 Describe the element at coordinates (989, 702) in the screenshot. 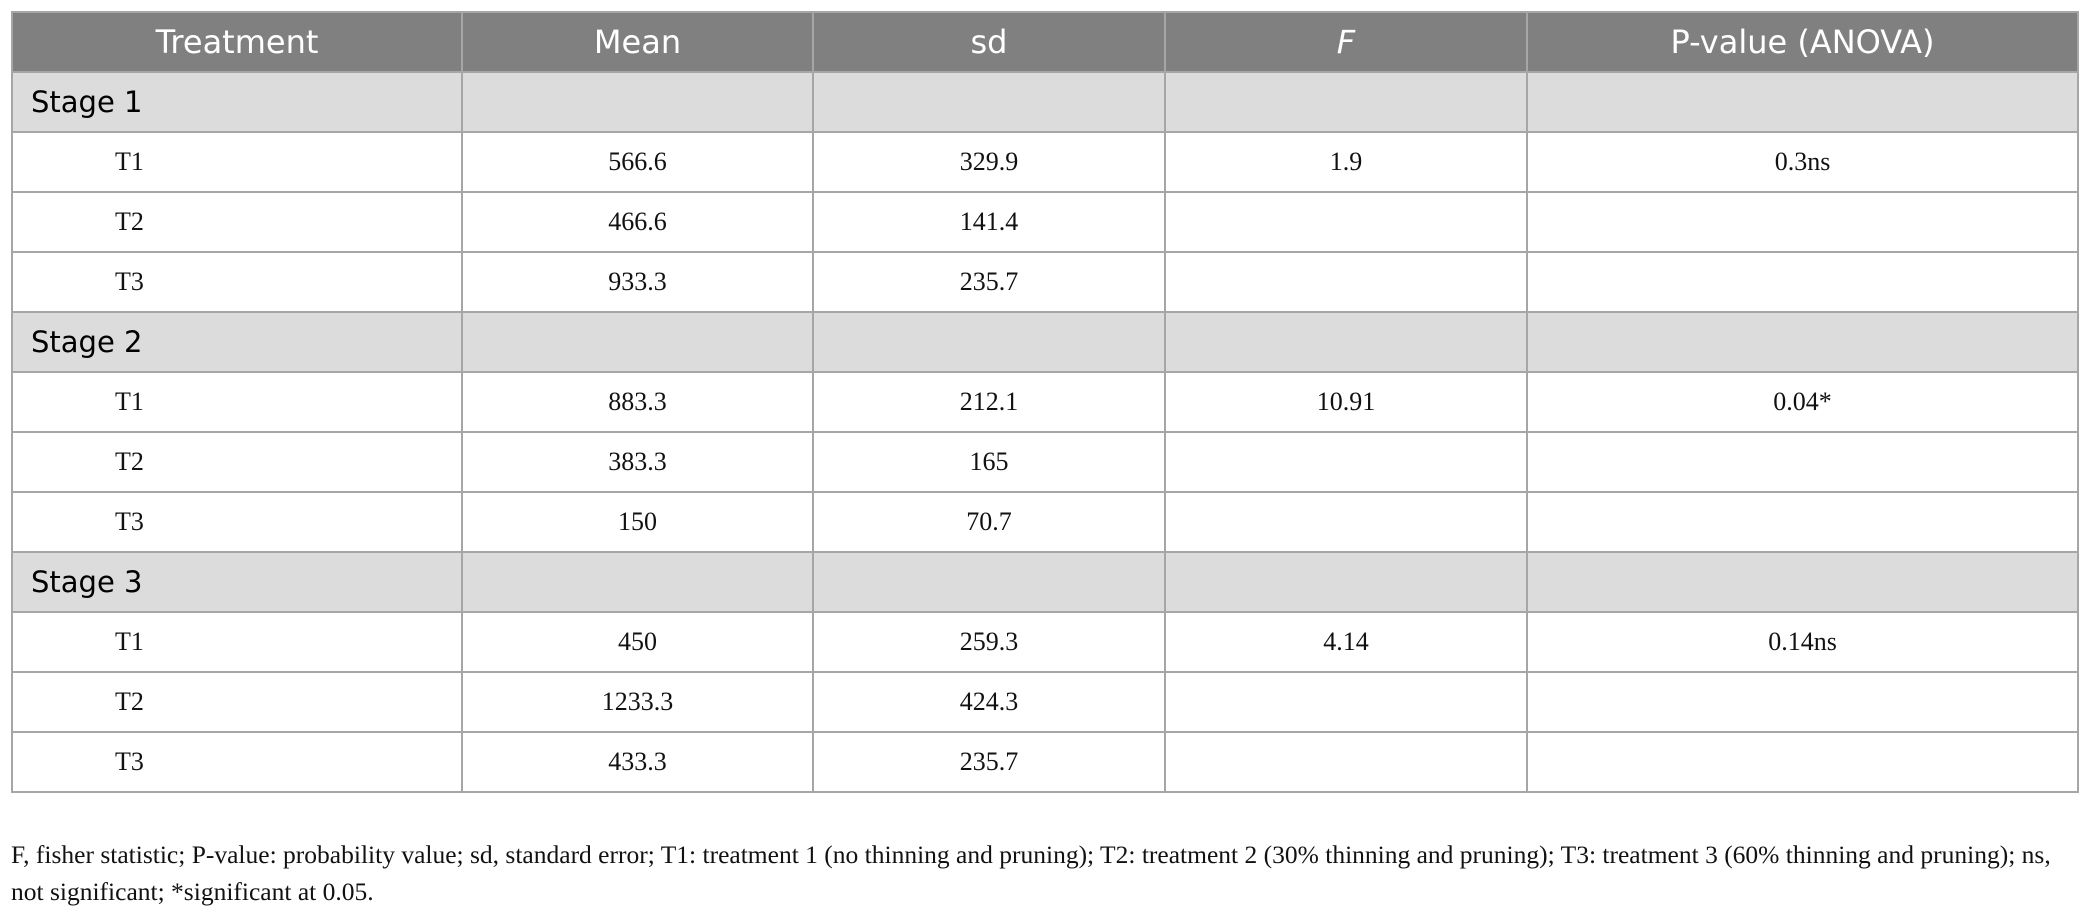

I see `cell: 424.3` at that location.